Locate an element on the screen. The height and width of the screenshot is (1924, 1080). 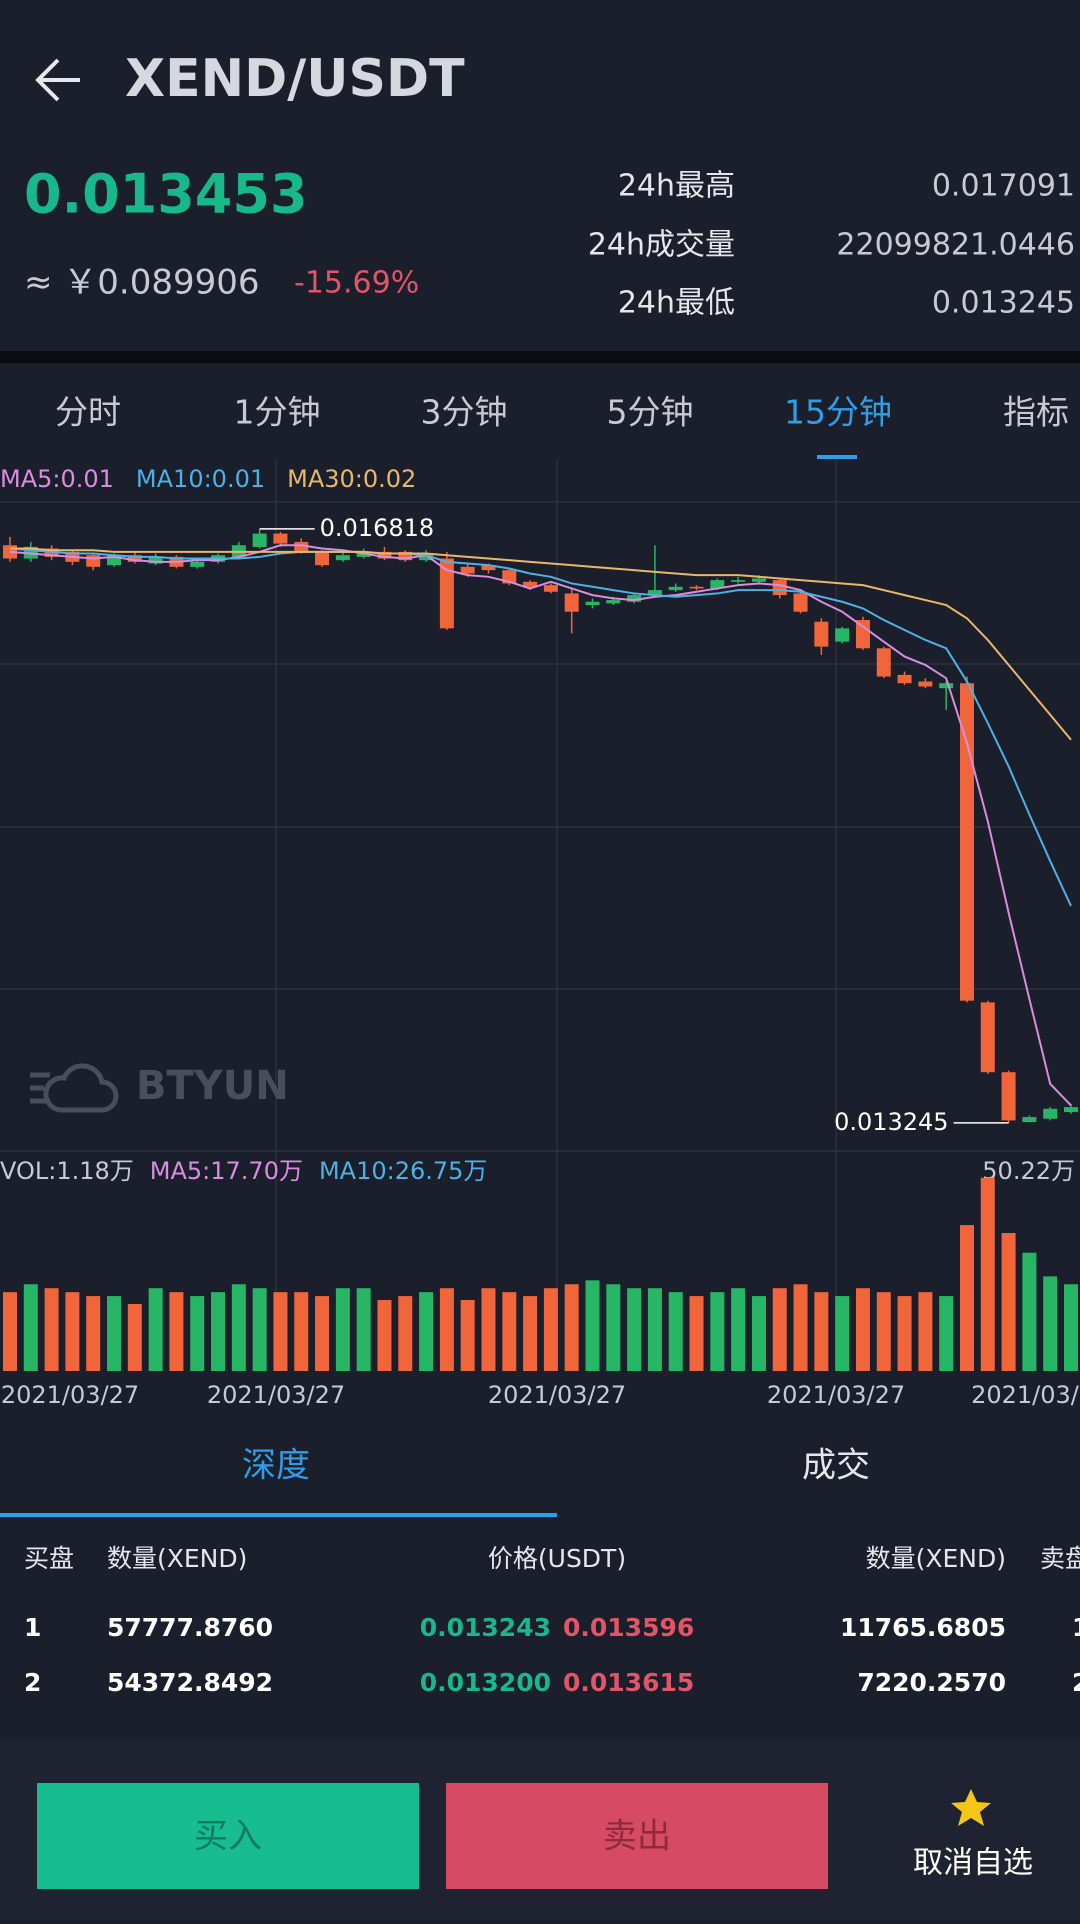
stat-label: 24h成交量 is located at coordinates (661, 245).